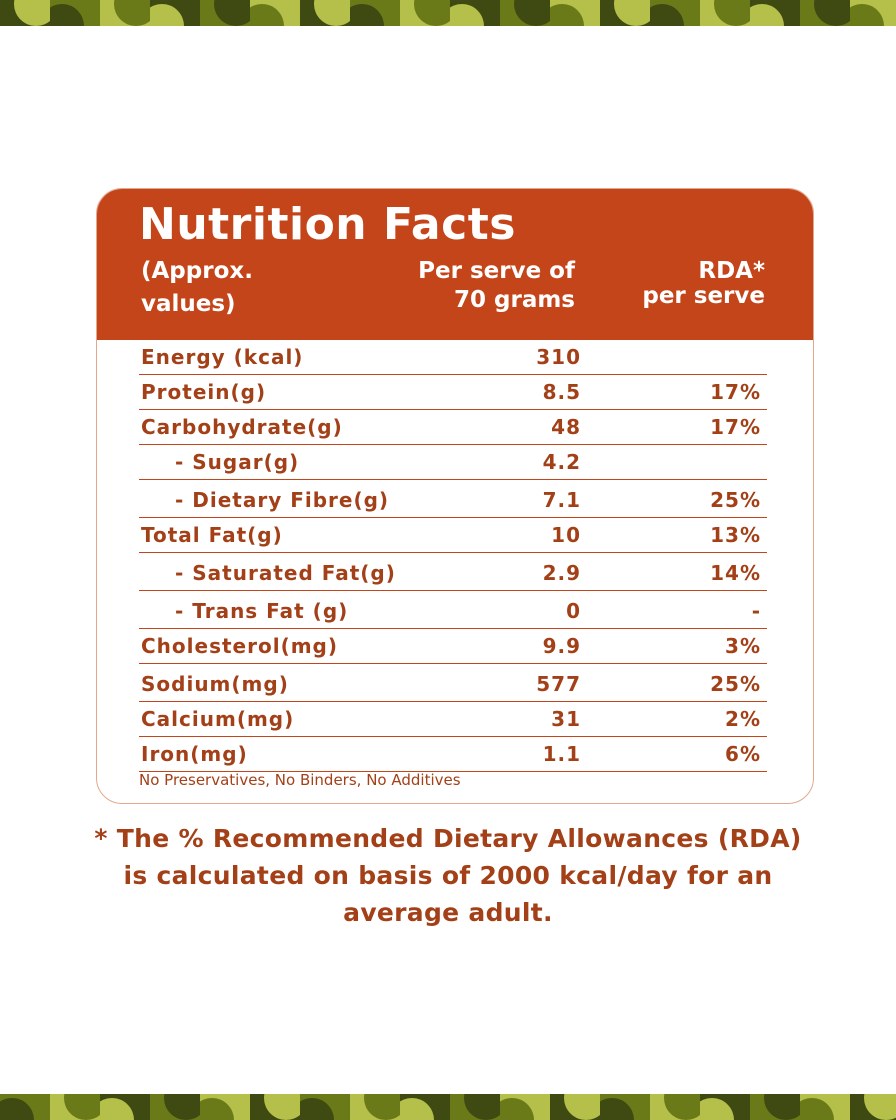  I want to click on nutrient-rda: 6%, so click(743, 754).